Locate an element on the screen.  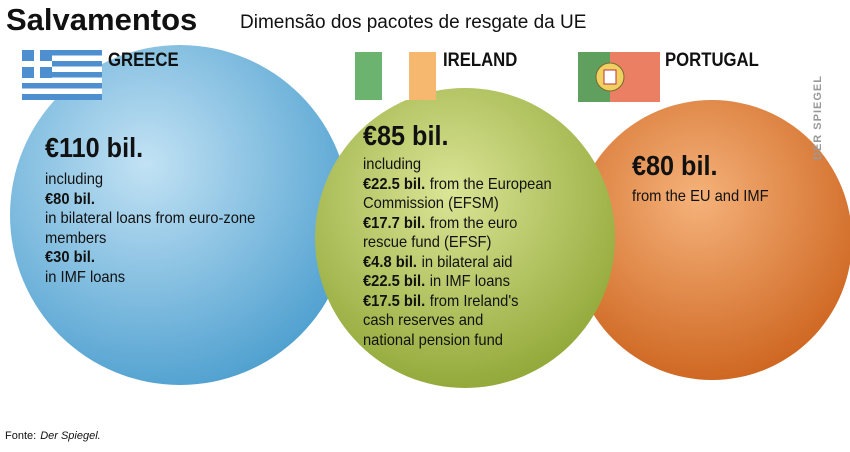
detail-line: €17.7 bil. from the euro is located at coordinates (457, 224).